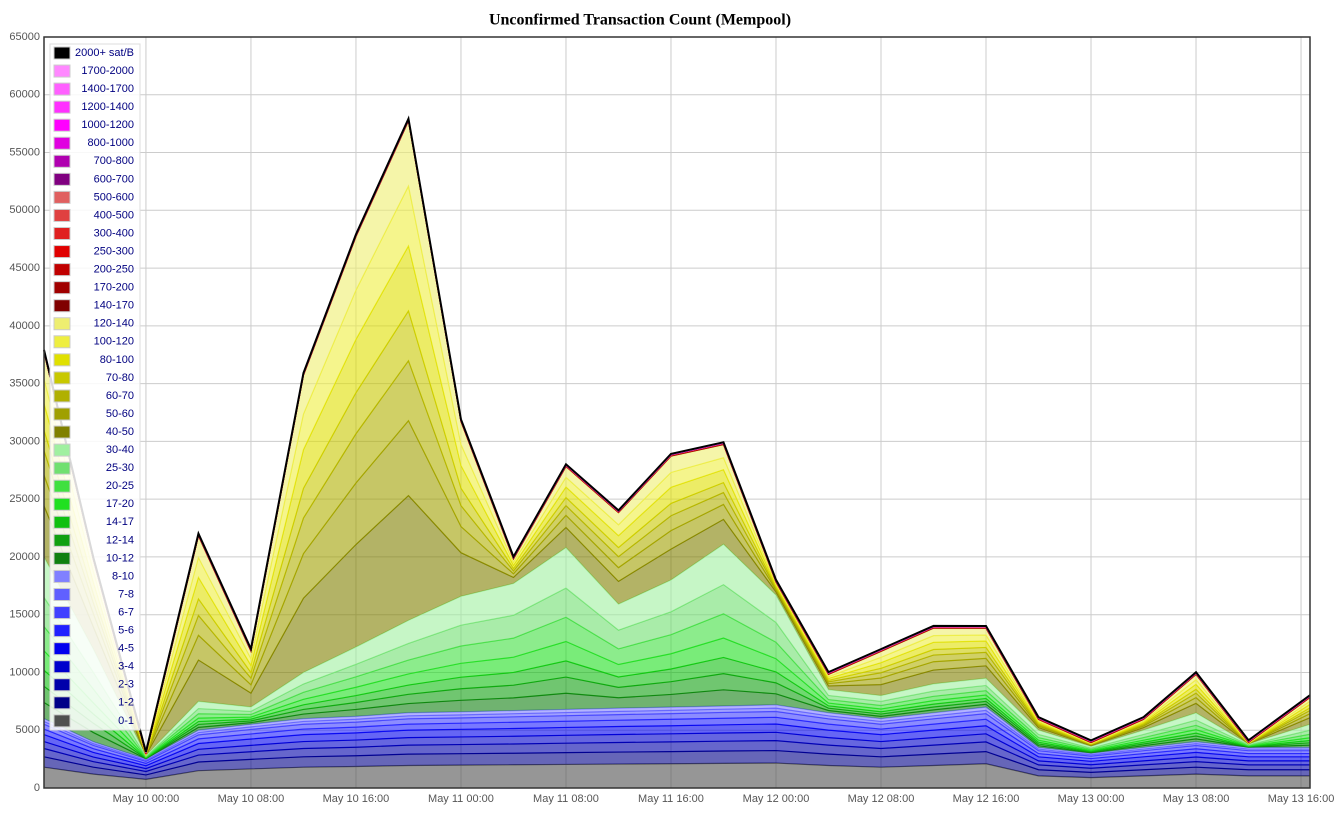 The image size is (1342, 814). I want to click on legend-label: 70-80, so click(120, 378).